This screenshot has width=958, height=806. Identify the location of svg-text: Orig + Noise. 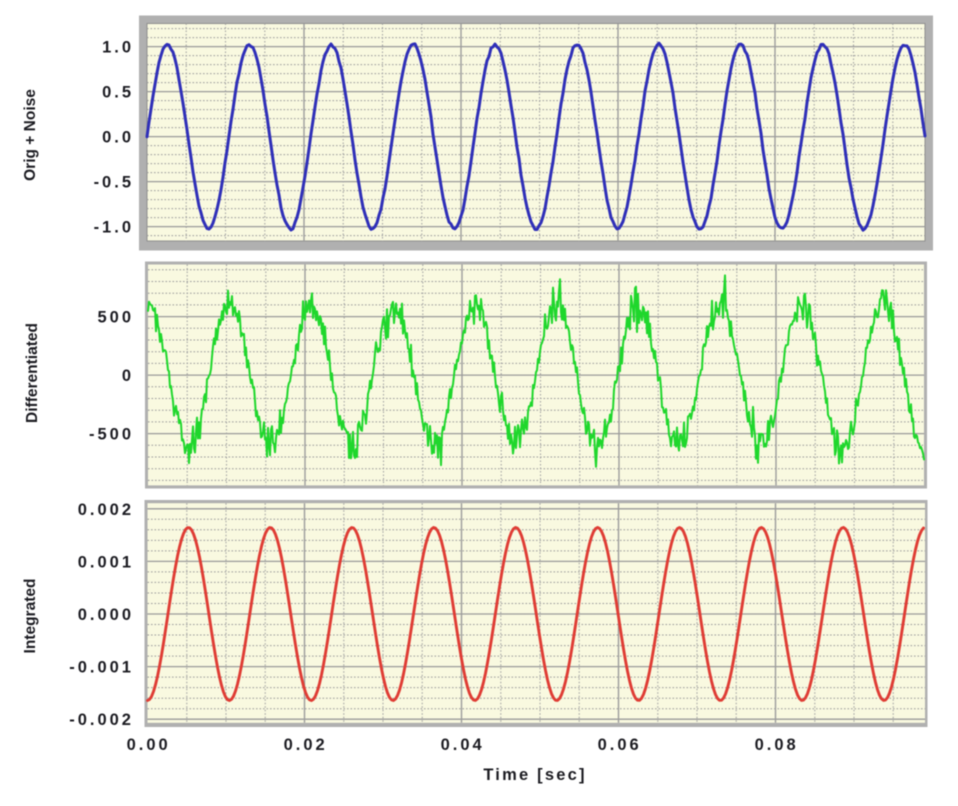
(30, 135).